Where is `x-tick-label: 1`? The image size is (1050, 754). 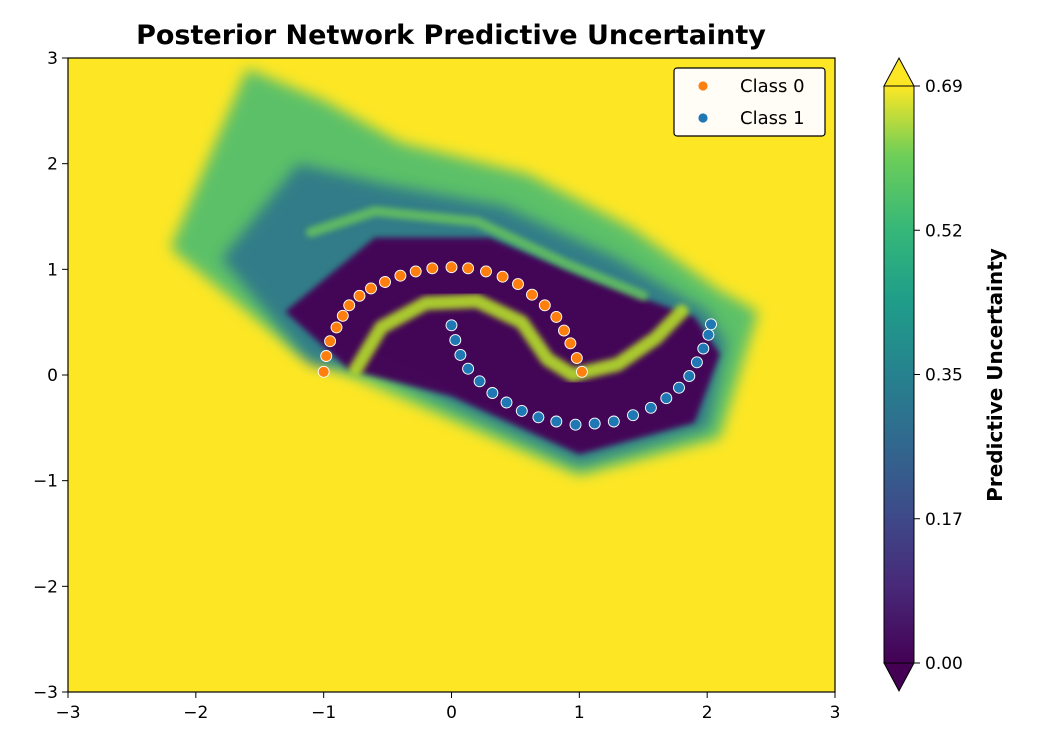
x-tick-label: 1 is located at coordinates (579, 713).